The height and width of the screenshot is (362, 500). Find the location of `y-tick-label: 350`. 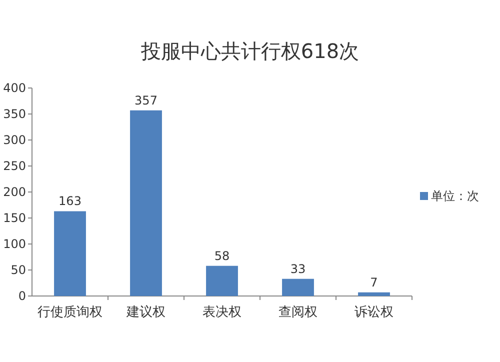

y-tick-label: 350 is located at coordinates (14, 114).